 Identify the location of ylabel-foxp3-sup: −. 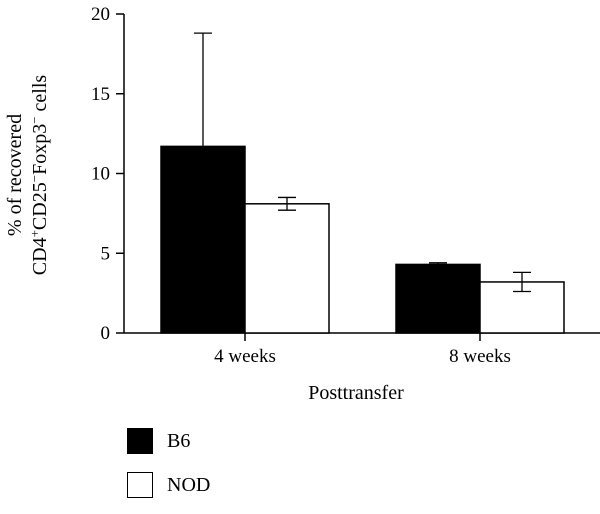
(34, 119).